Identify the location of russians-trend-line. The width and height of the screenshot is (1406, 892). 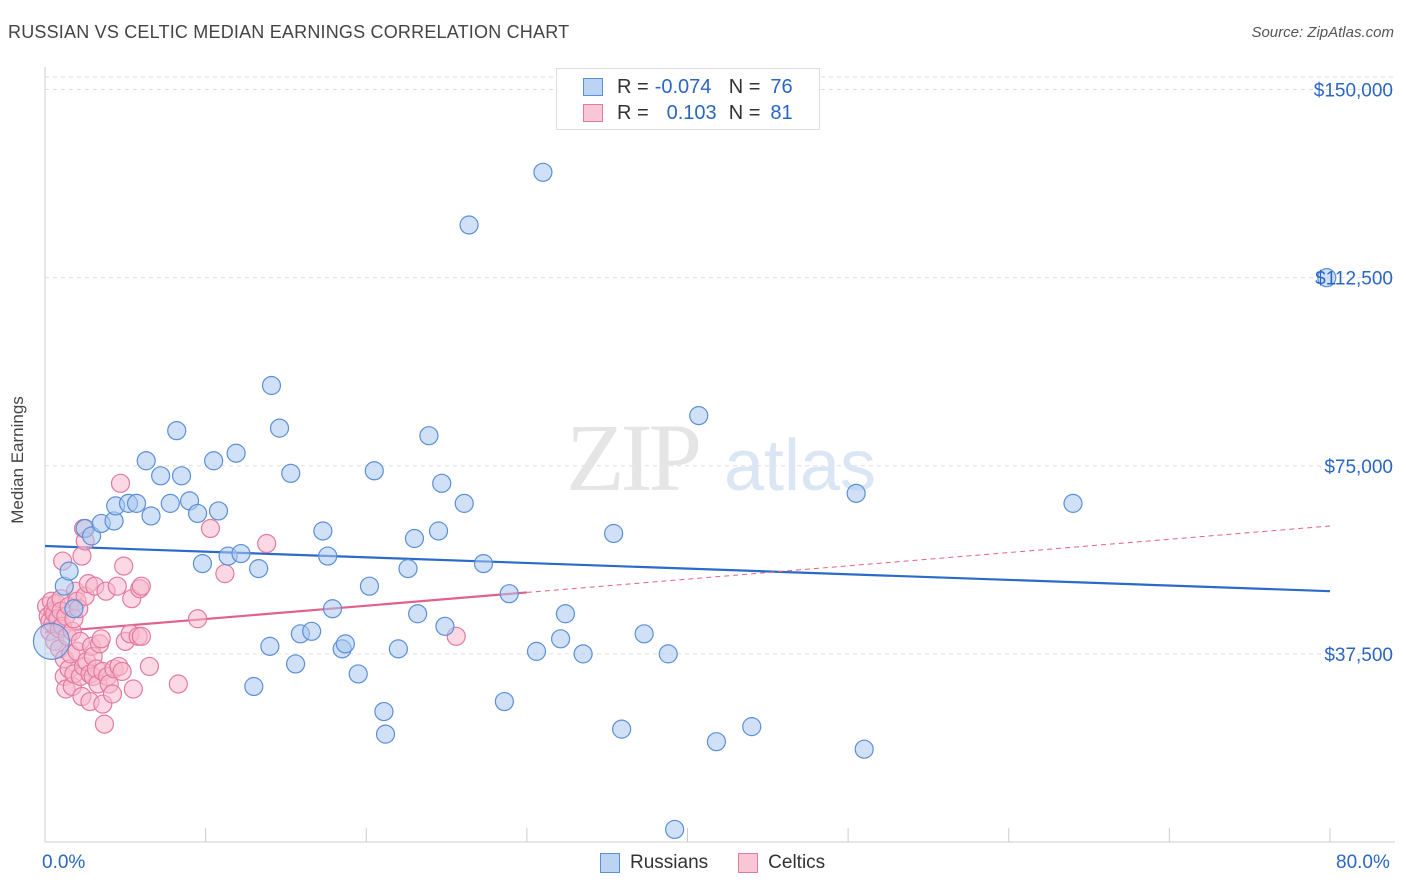
(687, 568).